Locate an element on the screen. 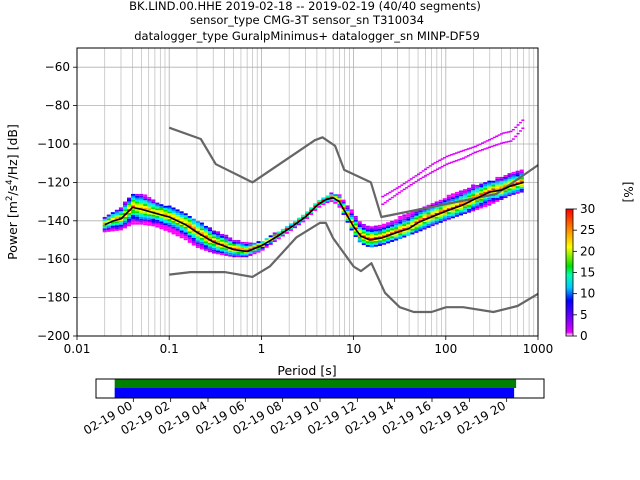  y-tick-label: −160 is located at coordinates (53, 259).